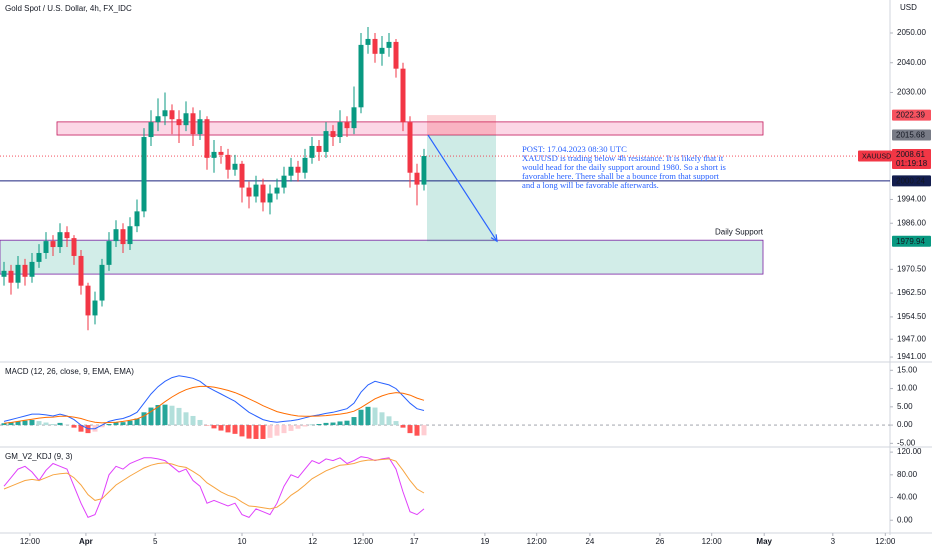 The width and height of the screenshot is (932, 550). I want to click on y-tick-label: 1941.00, so click(911, 356).